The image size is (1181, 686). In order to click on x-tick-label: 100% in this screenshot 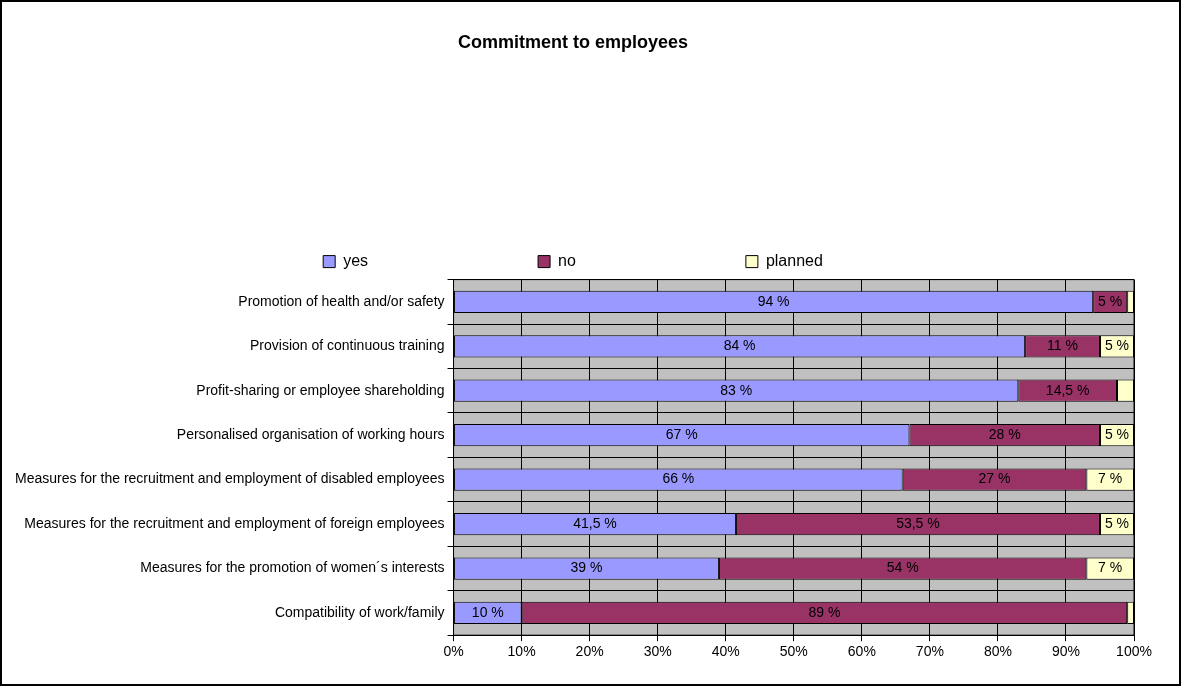, I will do `click(1134, 651)`.